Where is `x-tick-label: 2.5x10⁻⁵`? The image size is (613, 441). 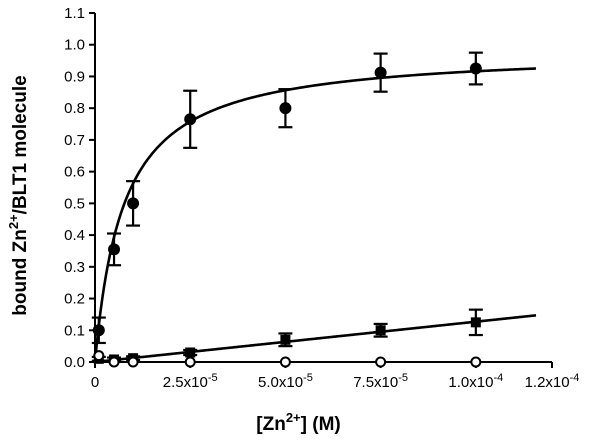 x-tick-label: 2.5x10⁻⁵ is located at coordinates (190, 381).